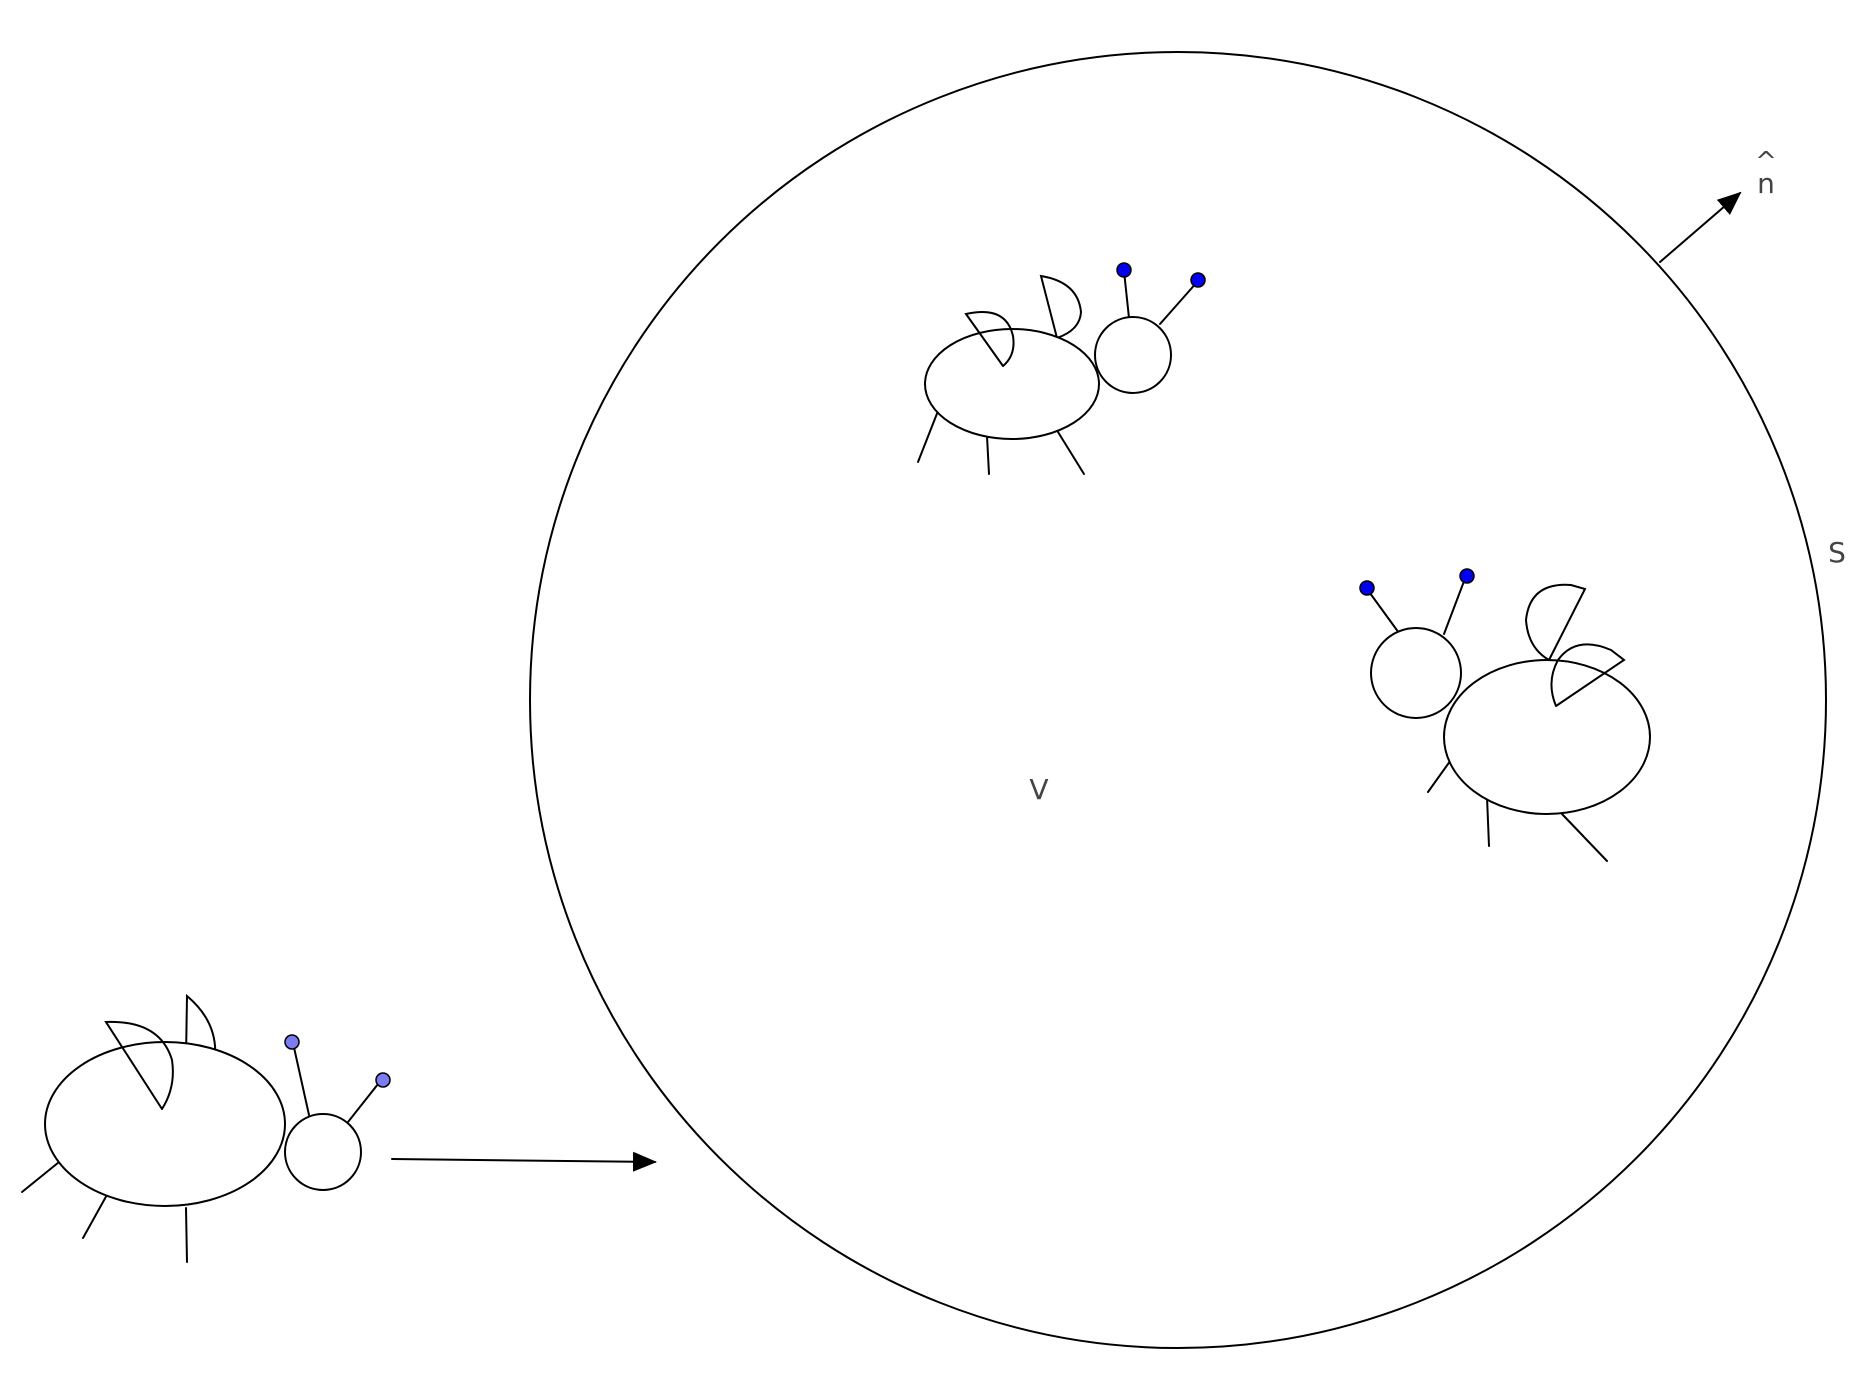  I want to click on normal-arrow-icon, so click(1700, 227).